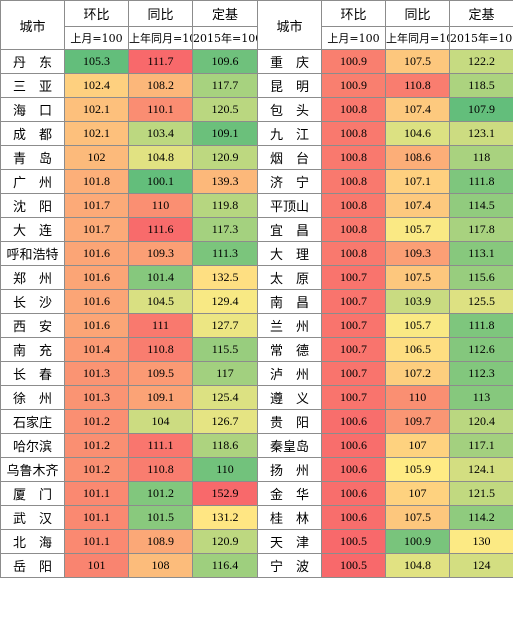  Describe the element at coordinates (160, 61) in the screenshot. I see `yoy-value: 111.7` at that location.